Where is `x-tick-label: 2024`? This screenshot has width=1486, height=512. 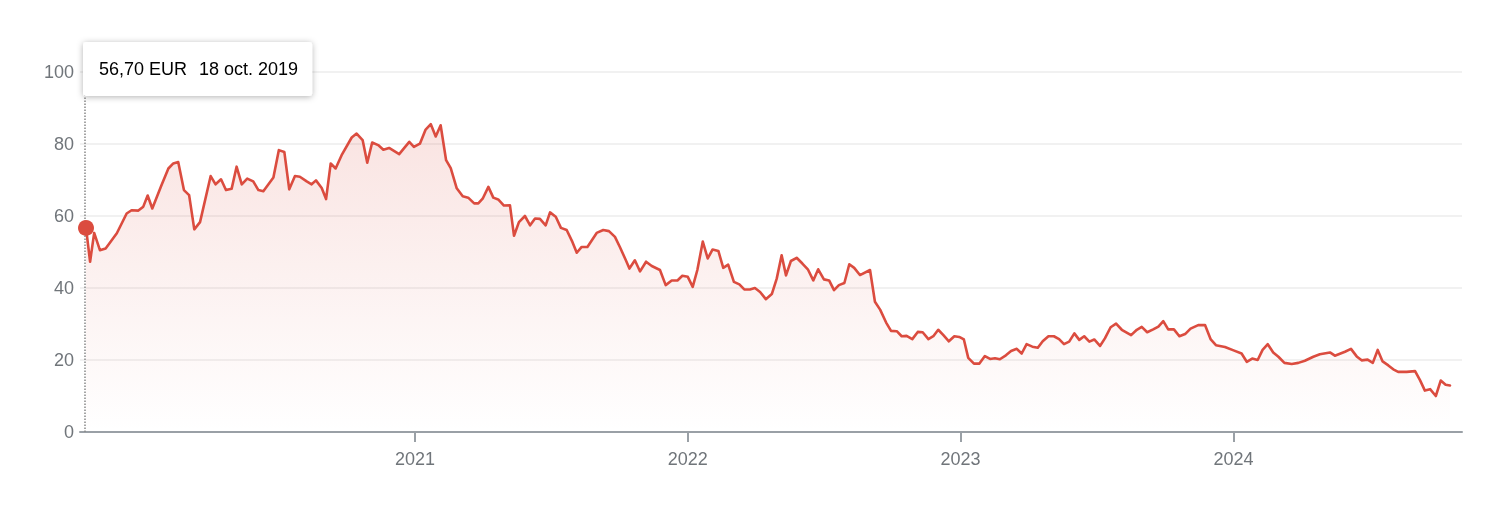 x-tick-label: 2024 is located at coordinates (1233, 459).